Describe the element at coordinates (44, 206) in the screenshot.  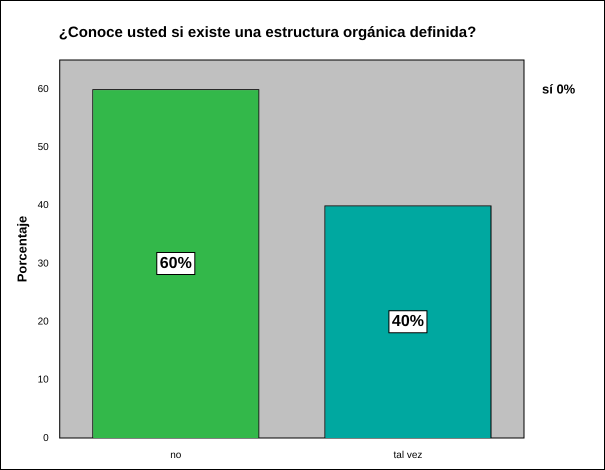
I see `y-tick-label: 40` at that location.